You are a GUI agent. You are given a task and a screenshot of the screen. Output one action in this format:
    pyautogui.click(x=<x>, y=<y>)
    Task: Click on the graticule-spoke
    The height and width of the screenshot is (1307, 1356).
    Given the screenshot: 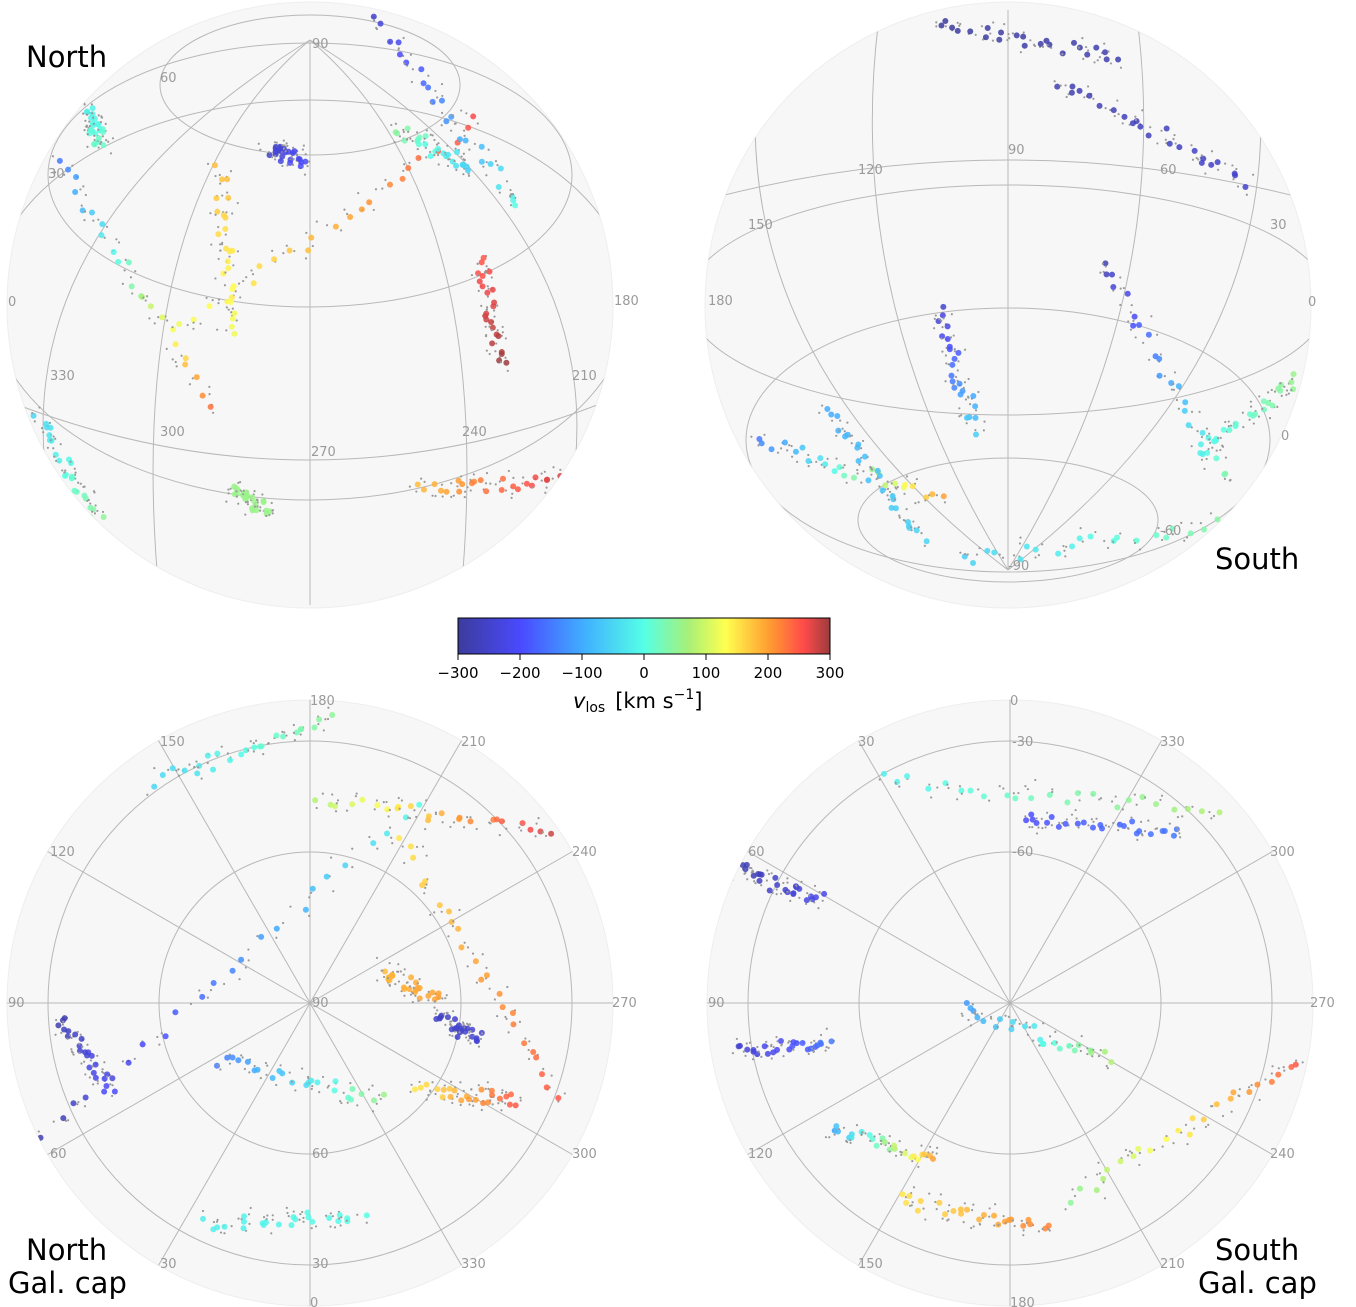 What is the action you would take?
    pyautogui.click(x=879, y=1078)
    